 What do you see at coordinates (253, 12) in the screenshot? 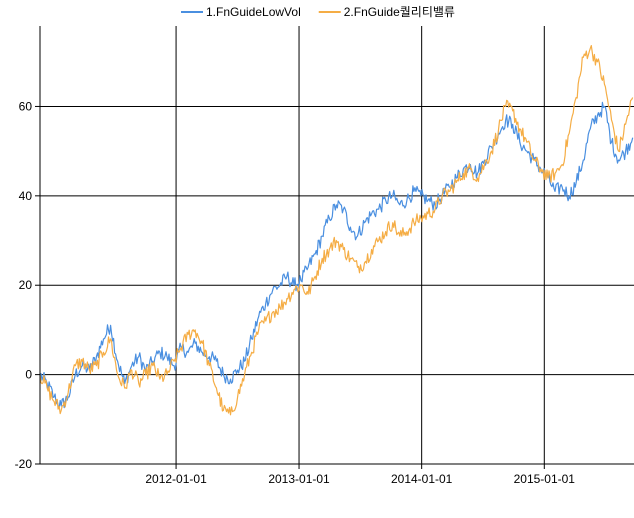
I see `legend-label-1: 1.FnGuideLowVol` at bounding box center [253, 12].